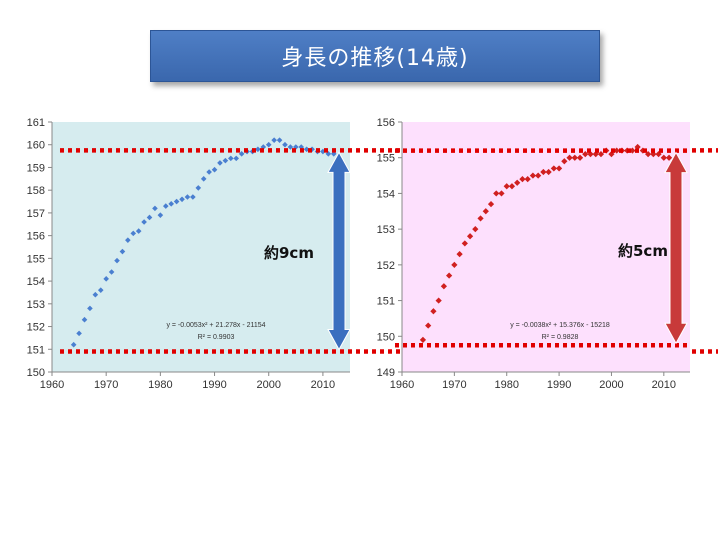 This screenshot has height=540, width=720. What do you see at coordinates (289, 253) in the screenshot?
I see `difference-label: 約9cm` at bounding box center [289, 253].